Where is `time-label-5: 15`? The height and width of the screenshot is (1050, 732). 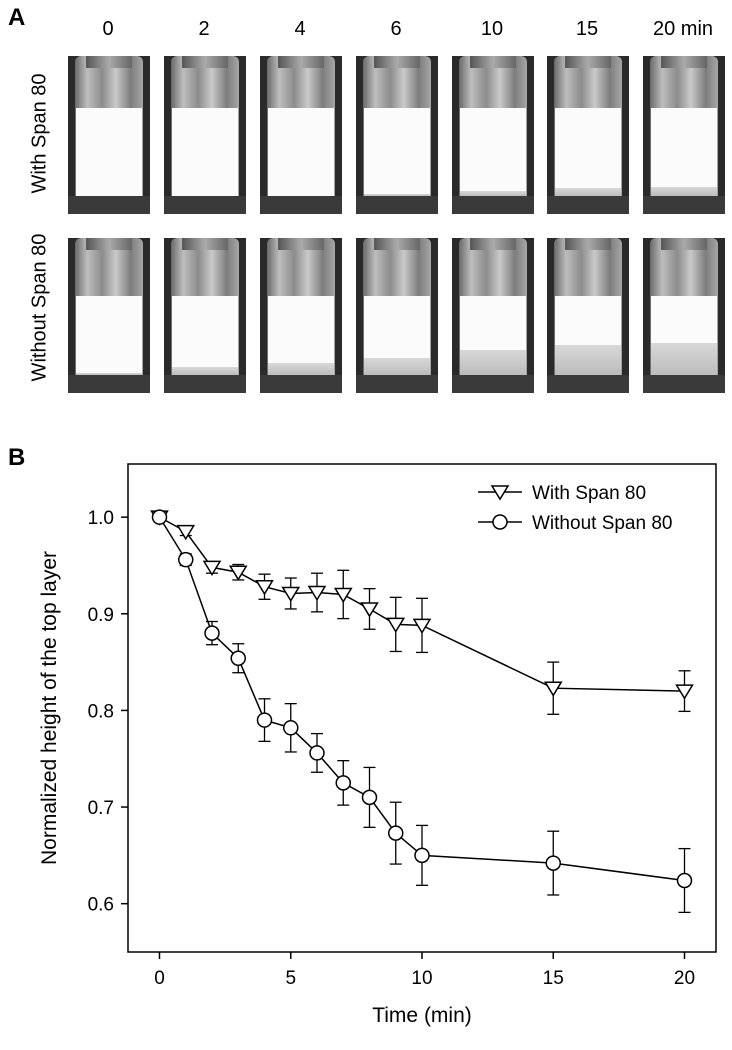
time-label-5: 15 is located at coordinates (587, 29).